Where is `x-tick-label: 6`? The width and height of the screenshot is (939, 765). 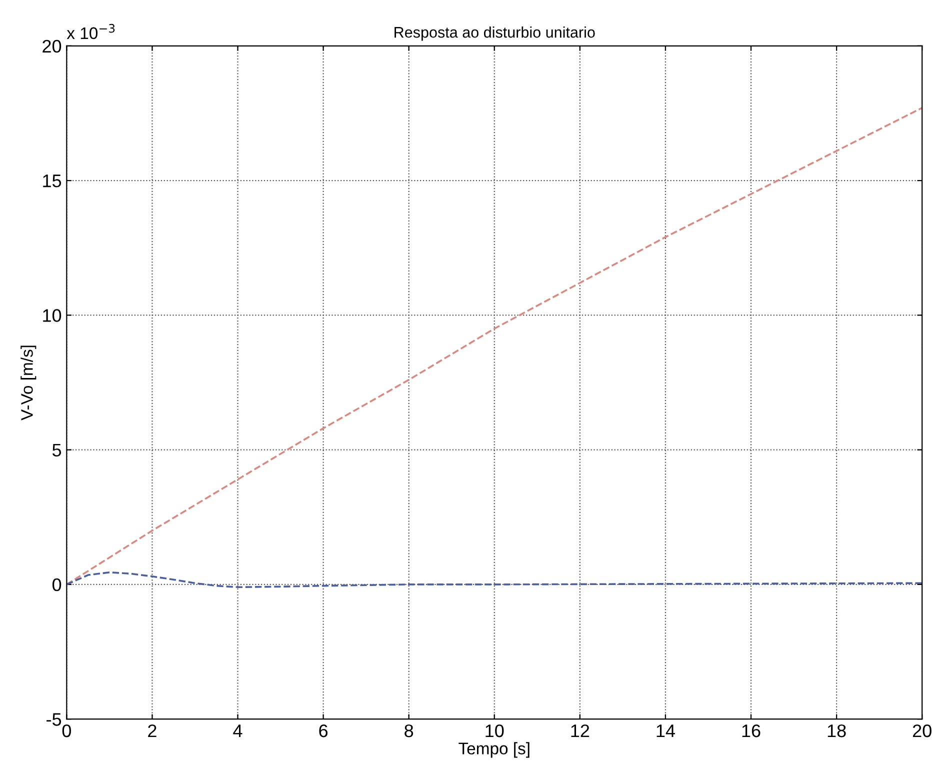 x-tick-label: 6 is located at coordinates (323, 731).